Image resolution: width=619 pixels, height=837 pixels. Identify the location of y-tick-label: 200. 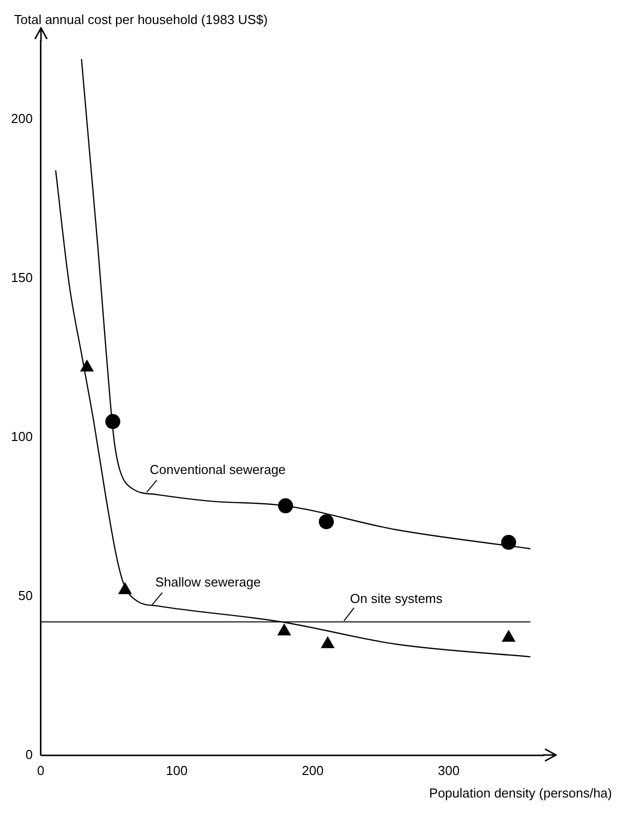
(21, 118).